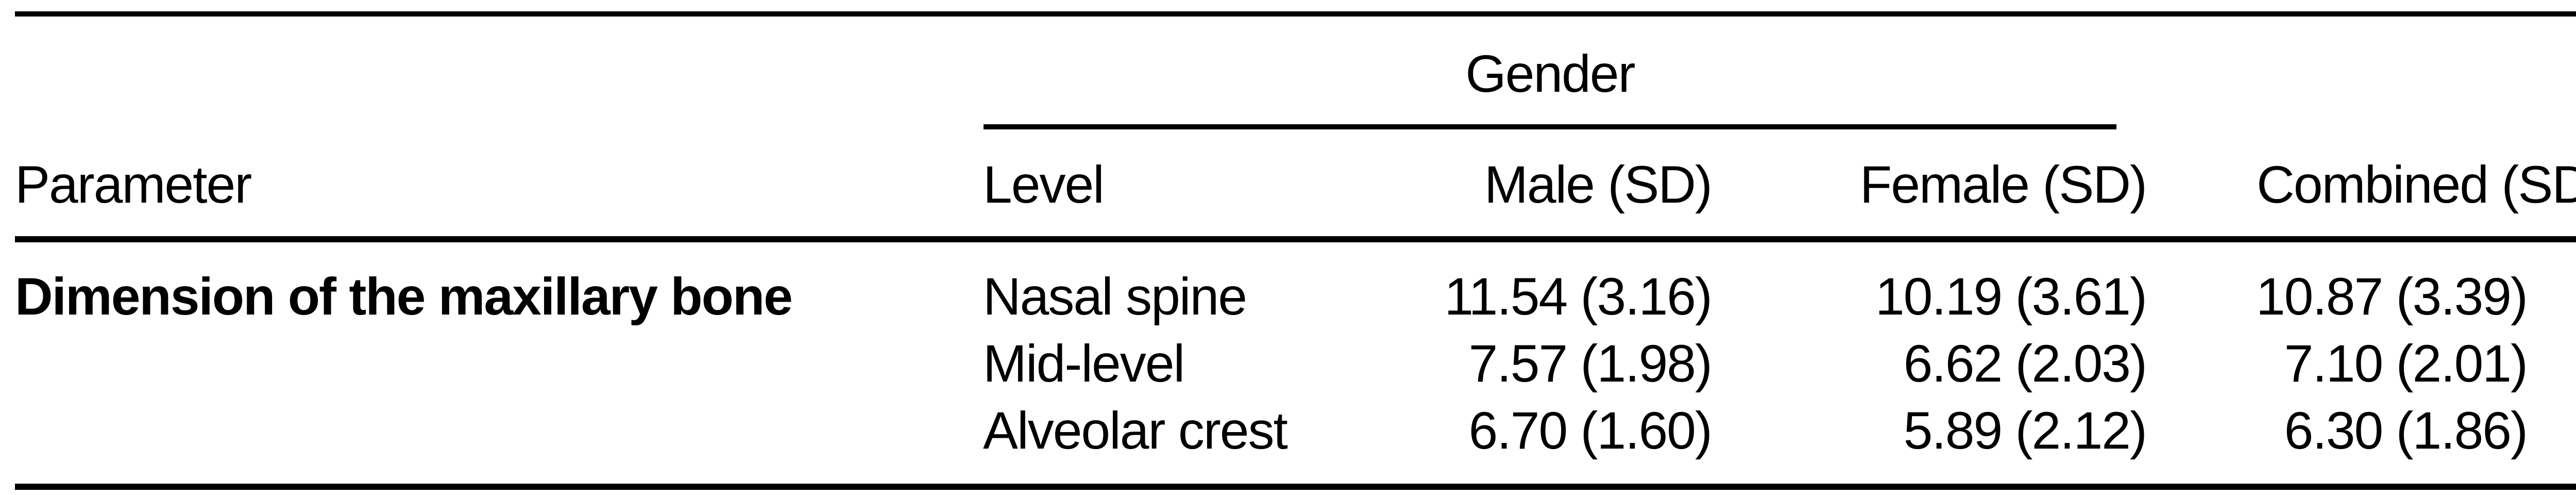 The height and width of the screenshot is (495, 2576). I want to click on cell-combined-alveolar-crest: 6.30 (1.86), so click(2406, 430).